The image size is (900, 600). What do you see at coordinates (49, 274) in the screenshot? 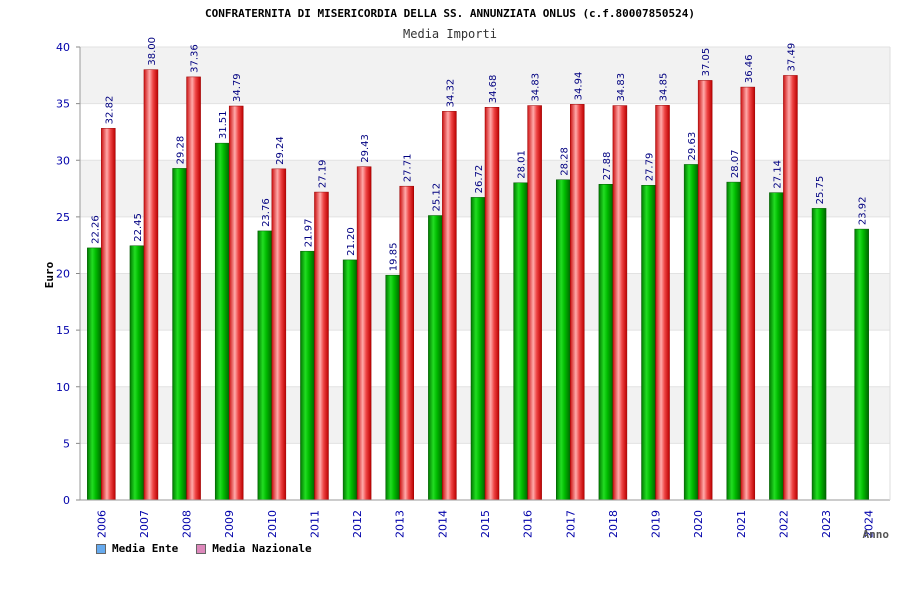
I see `y-axis-label: Euro` at bounding box center [49, 274].